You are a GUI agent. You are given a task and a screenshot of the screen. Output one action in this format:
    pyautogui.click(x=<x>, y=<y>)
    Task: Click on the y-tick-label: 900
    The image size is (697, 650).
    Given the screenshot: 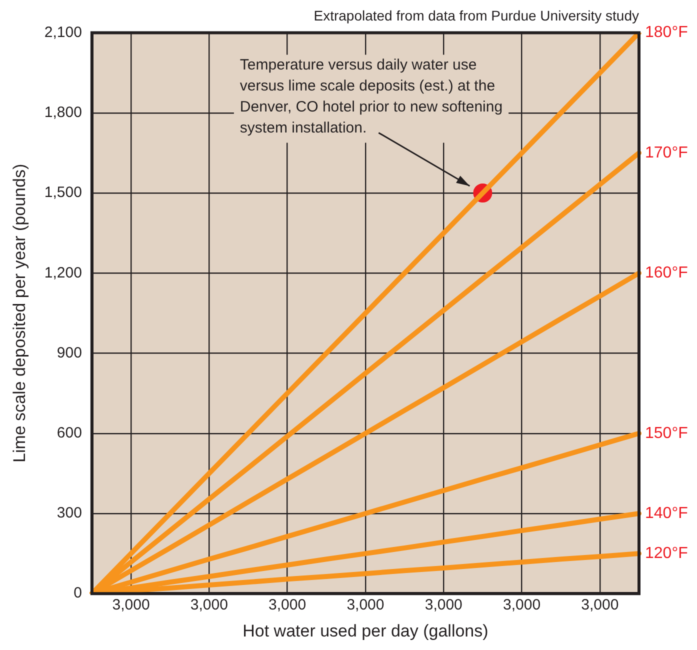 What is the action you would take?
    pyautogui.click(x=69, y=353)
    